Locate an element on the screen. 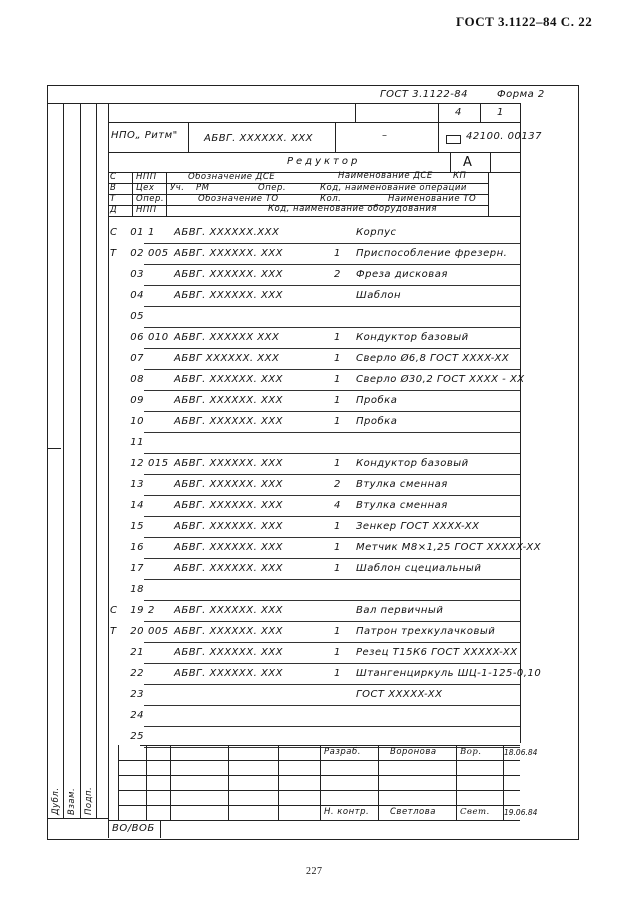  row-number: 07 is located at coordinates (137, 358).